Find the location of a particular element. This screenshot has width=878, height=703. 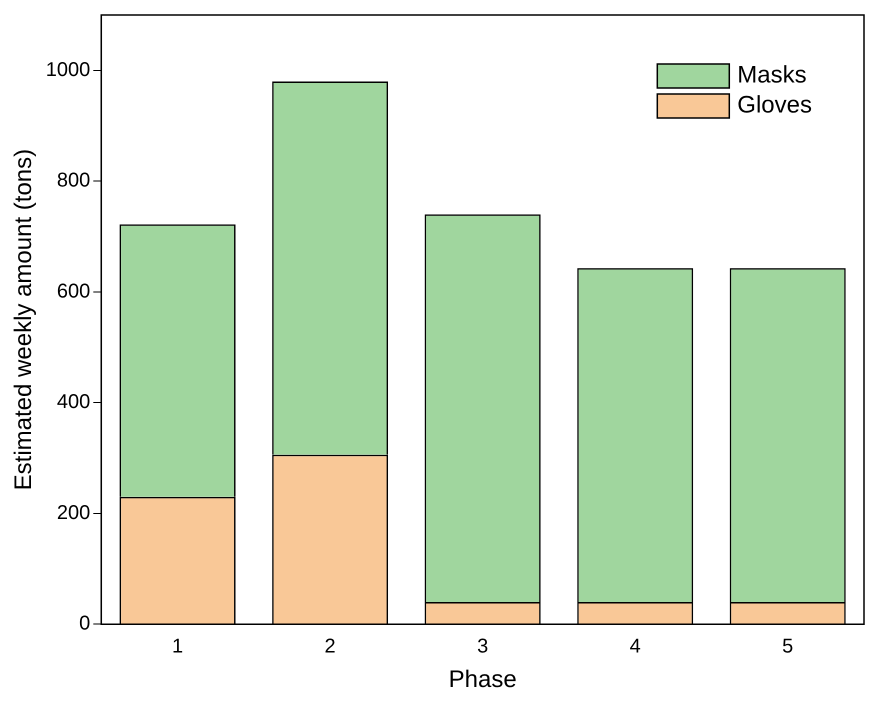

x-tick-label: 5 is located at coordinates (788, 647).